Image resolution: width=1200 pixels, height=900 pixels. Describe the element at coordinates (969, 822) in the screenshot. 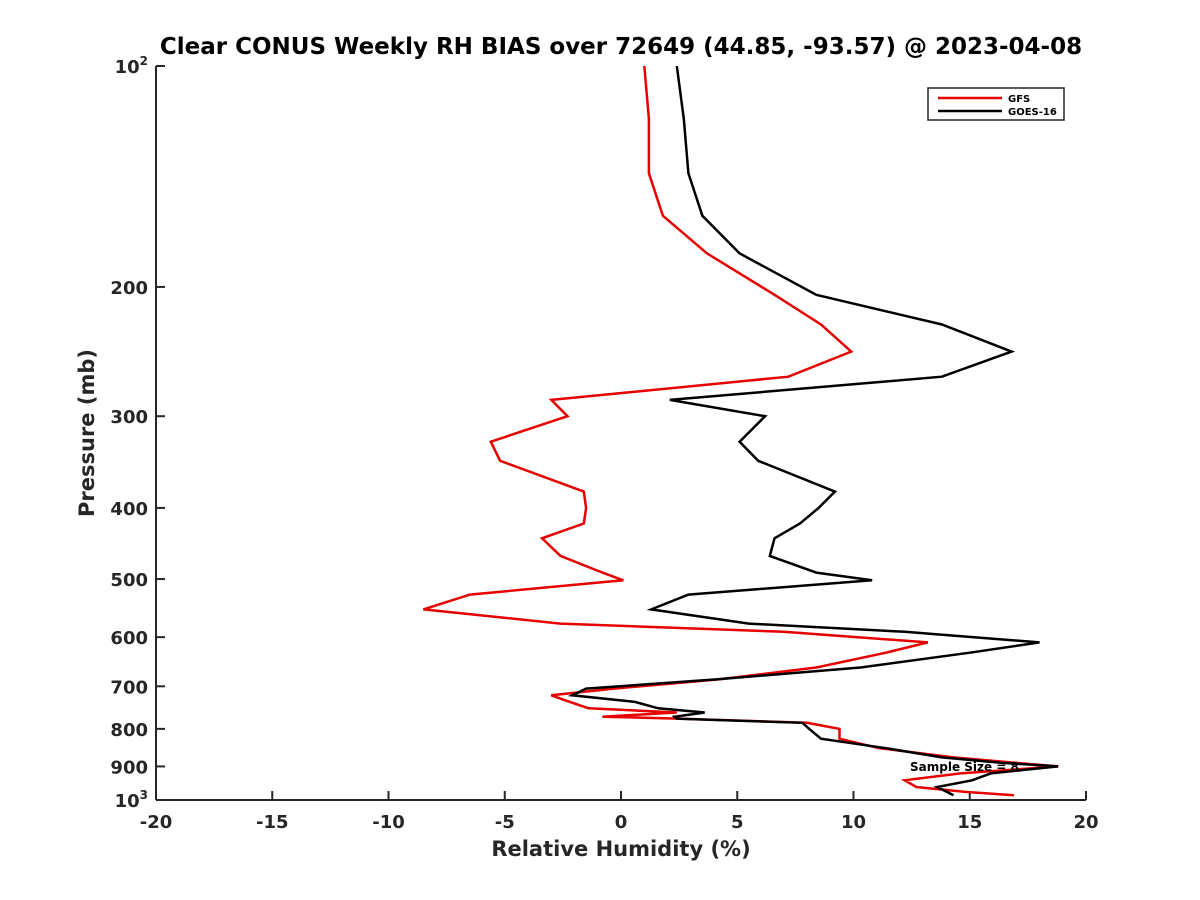

I see `x-tick-label: 15` at that location.